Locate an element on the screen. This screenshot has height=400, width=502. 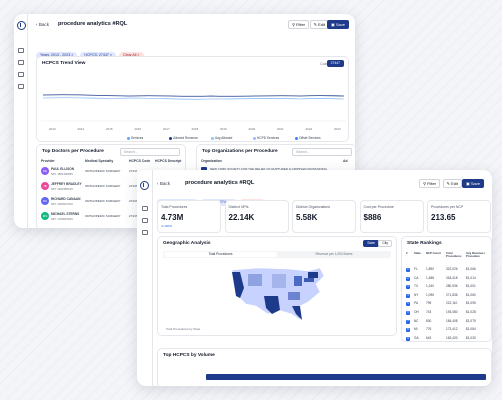
state-west is located at coordinates (255, 280).